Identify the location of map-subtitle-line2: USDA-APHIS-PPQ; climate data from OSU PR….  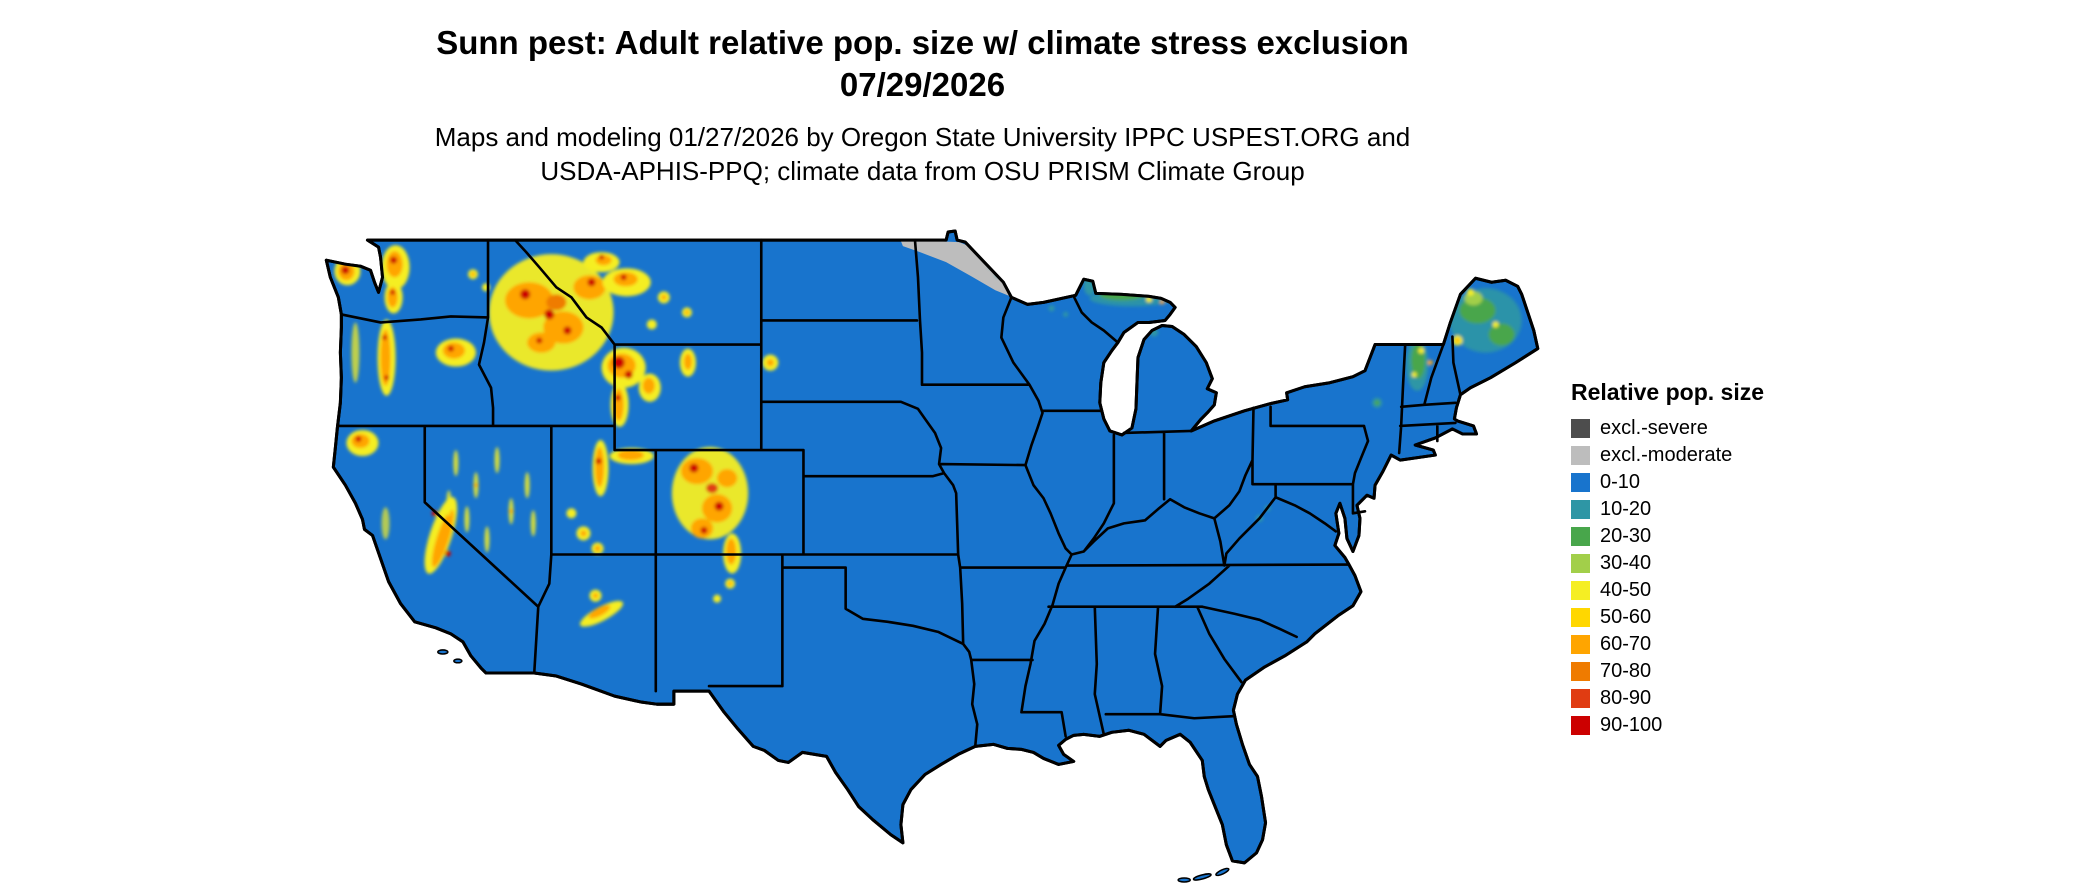
(922, 171).